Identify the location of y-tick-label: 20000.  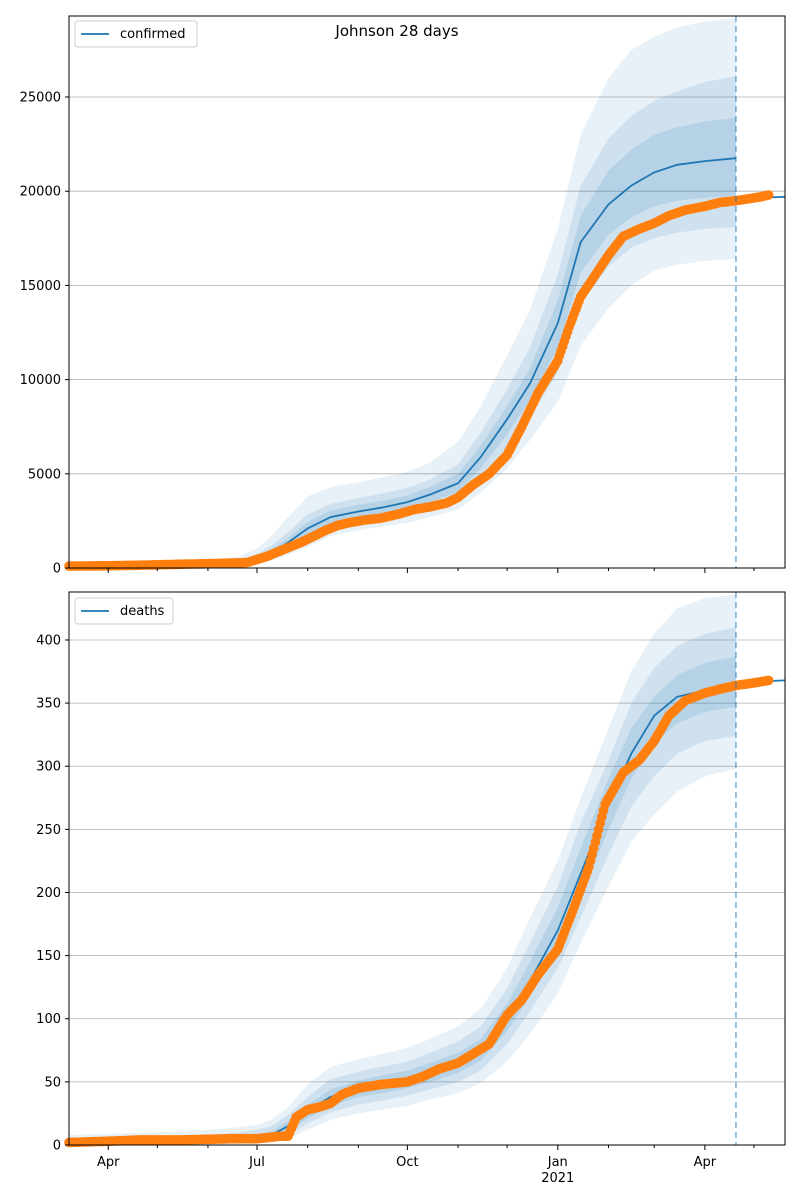
(40, 192).